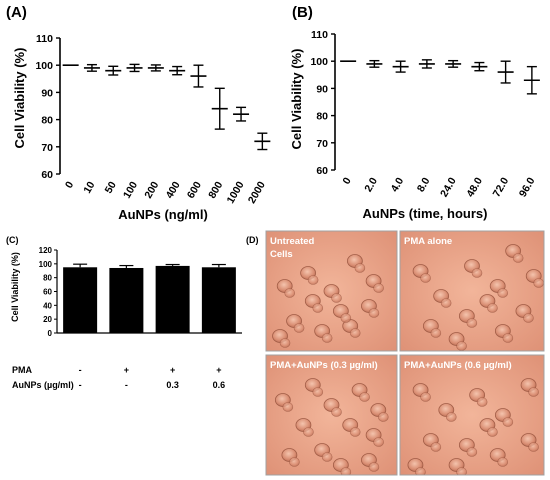 Image resolution: width=550 pixels, height=480 pixels. I want to click on panel-c-condition-value: 0.6, so click(219, 385).